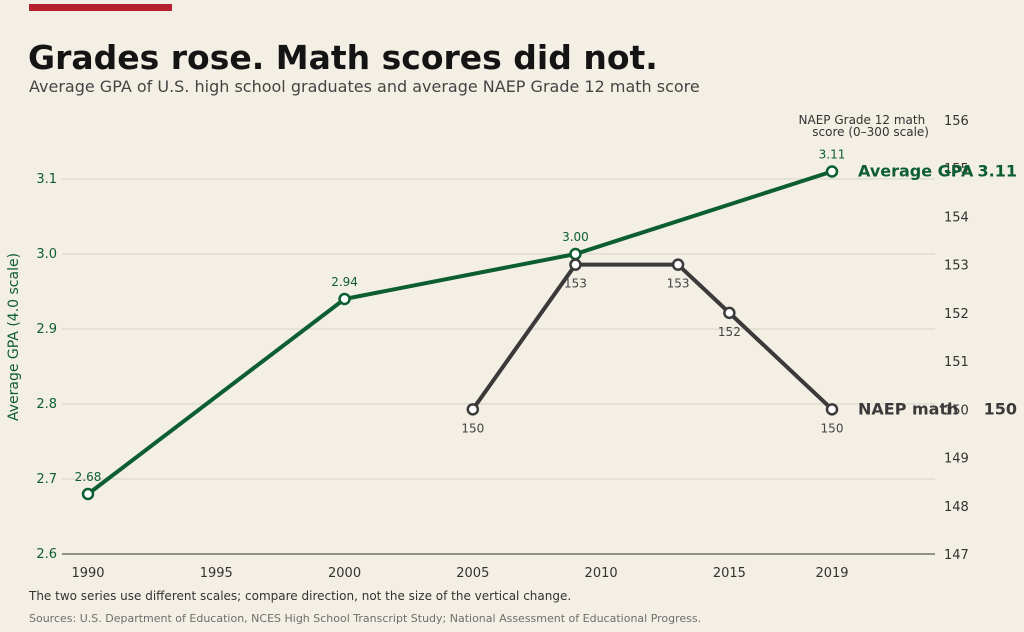  What do you see at coordinates (956, 362) in the screenshot?
I see `right-tick-label: 151` at bounding box center [956, 362].